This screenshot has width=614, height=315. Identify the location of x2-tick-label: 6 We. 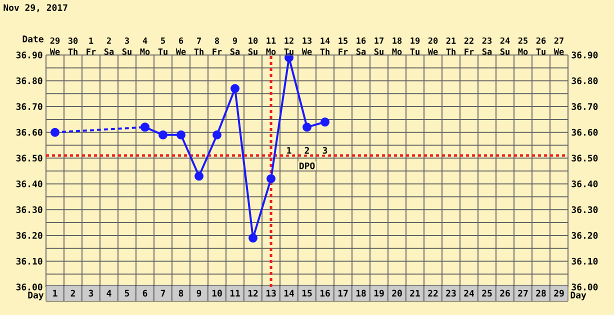
(181, 46).